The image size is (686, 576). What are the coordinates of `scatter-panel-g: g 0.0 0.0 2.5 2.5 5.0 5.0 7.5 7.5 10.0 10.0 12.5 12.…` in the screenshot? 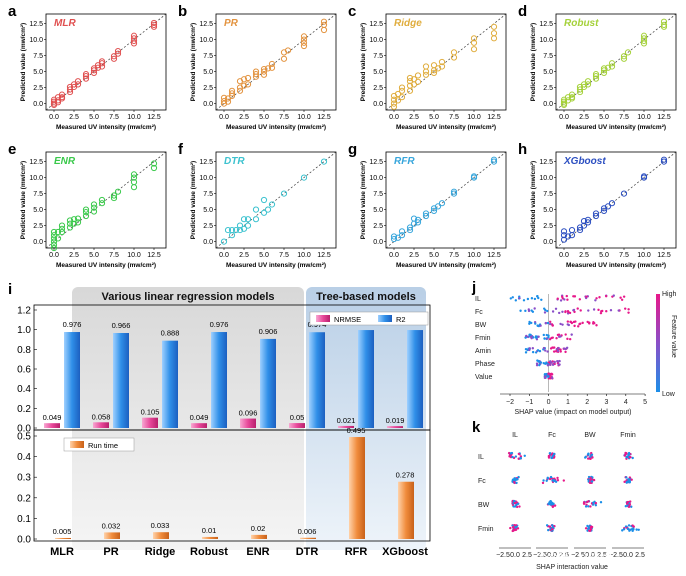 It's located at (427, 205).